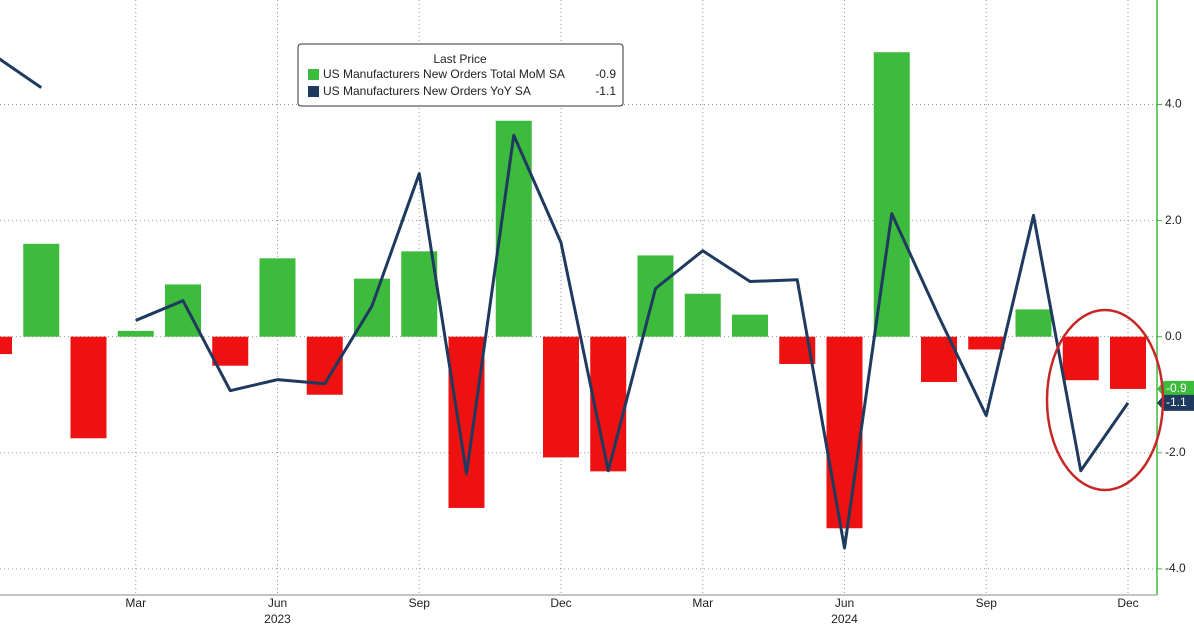 The width and height of the screenshot is (1194, 627). I want to click on value-tag-label: -1.1, so click(1176, 402).